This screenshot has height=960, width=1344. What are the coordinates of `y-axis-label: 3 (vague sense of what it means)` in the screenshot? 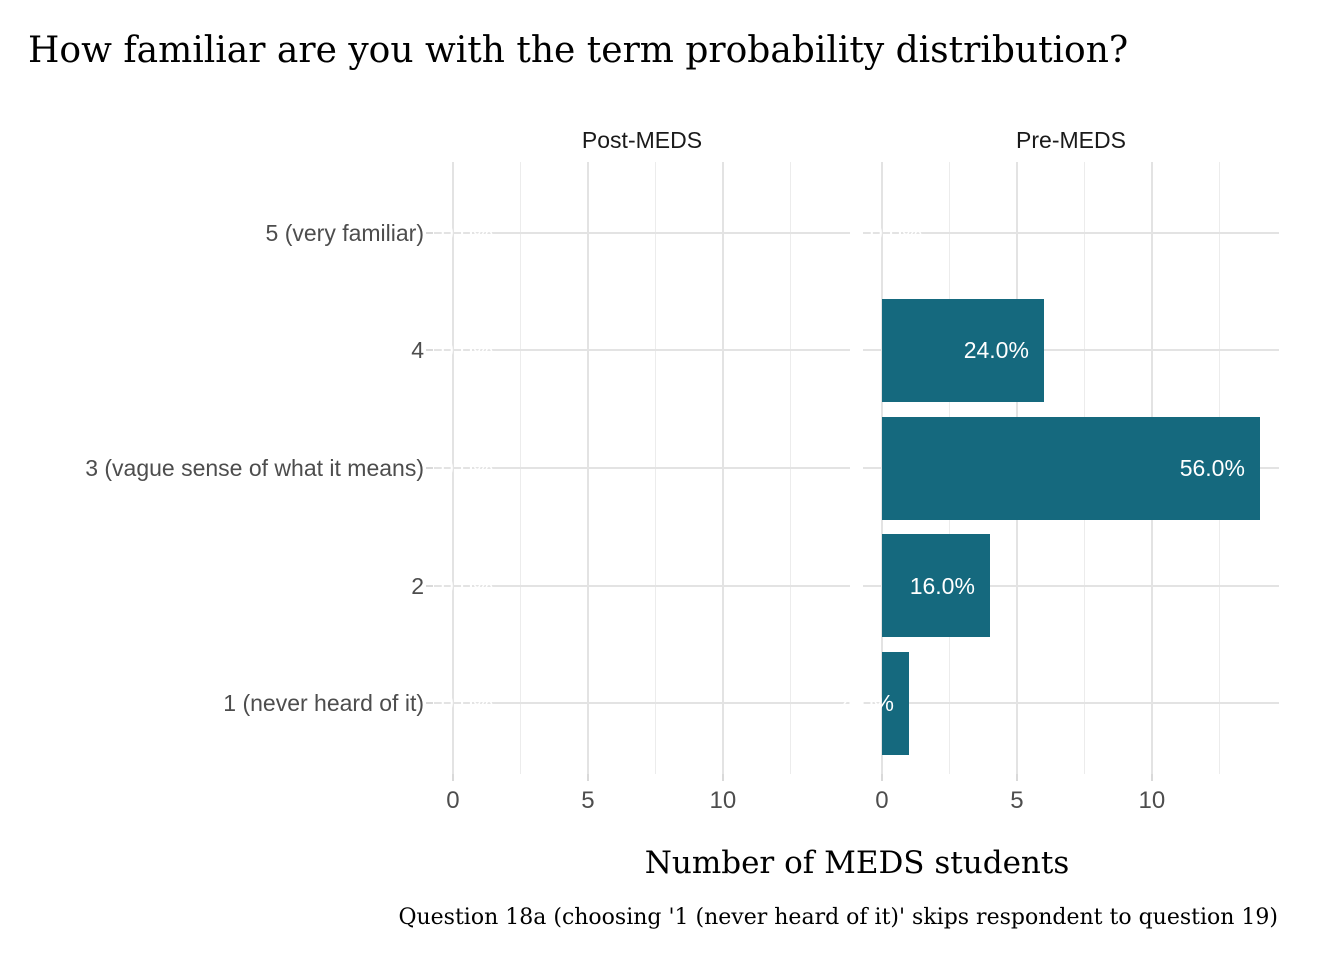 It's located at (254, 468).